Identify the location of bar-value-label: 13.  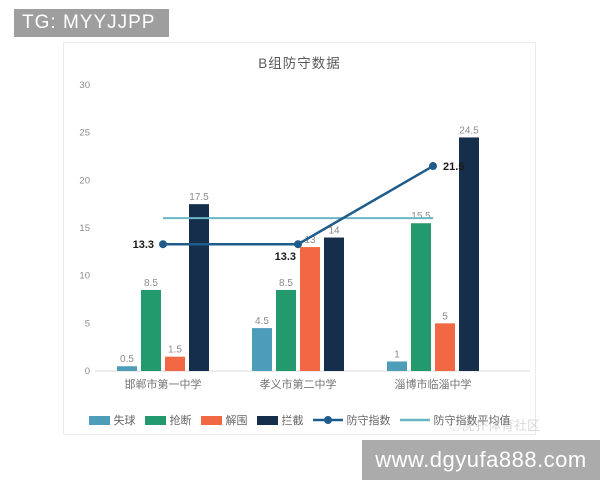
(310, 240).